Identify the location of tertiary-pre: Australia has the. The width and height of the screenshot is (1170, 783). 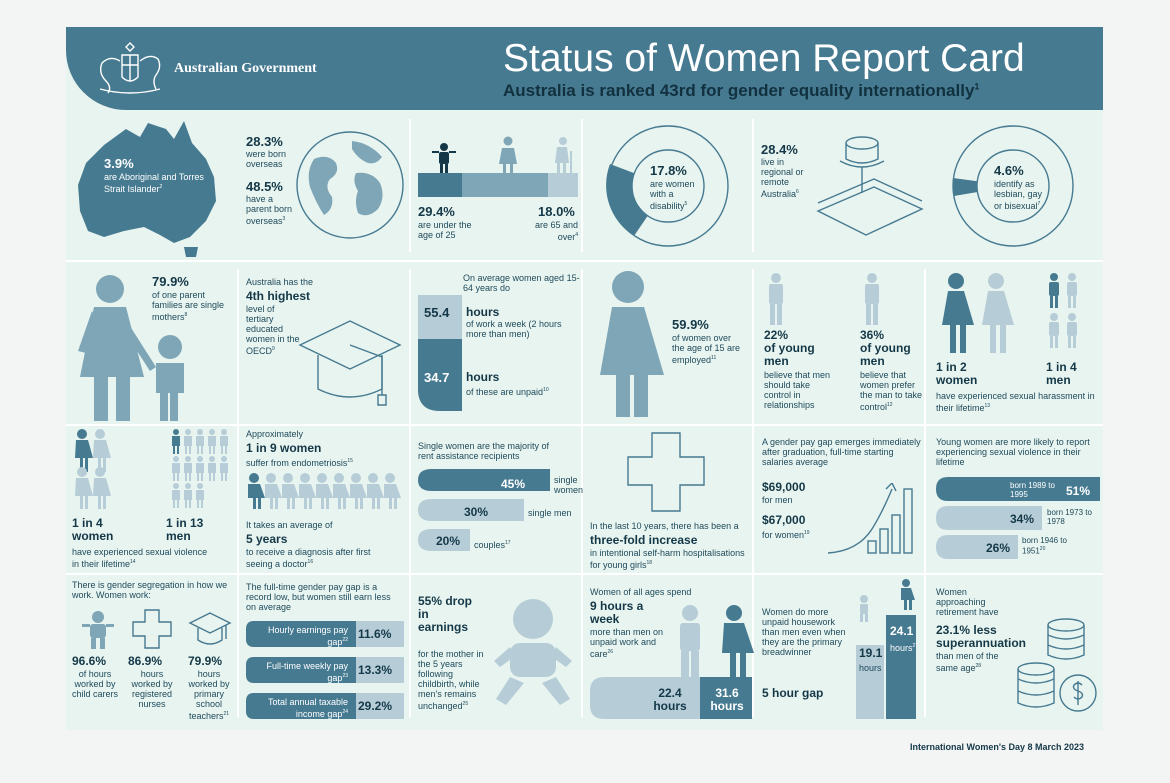
(280, 282).